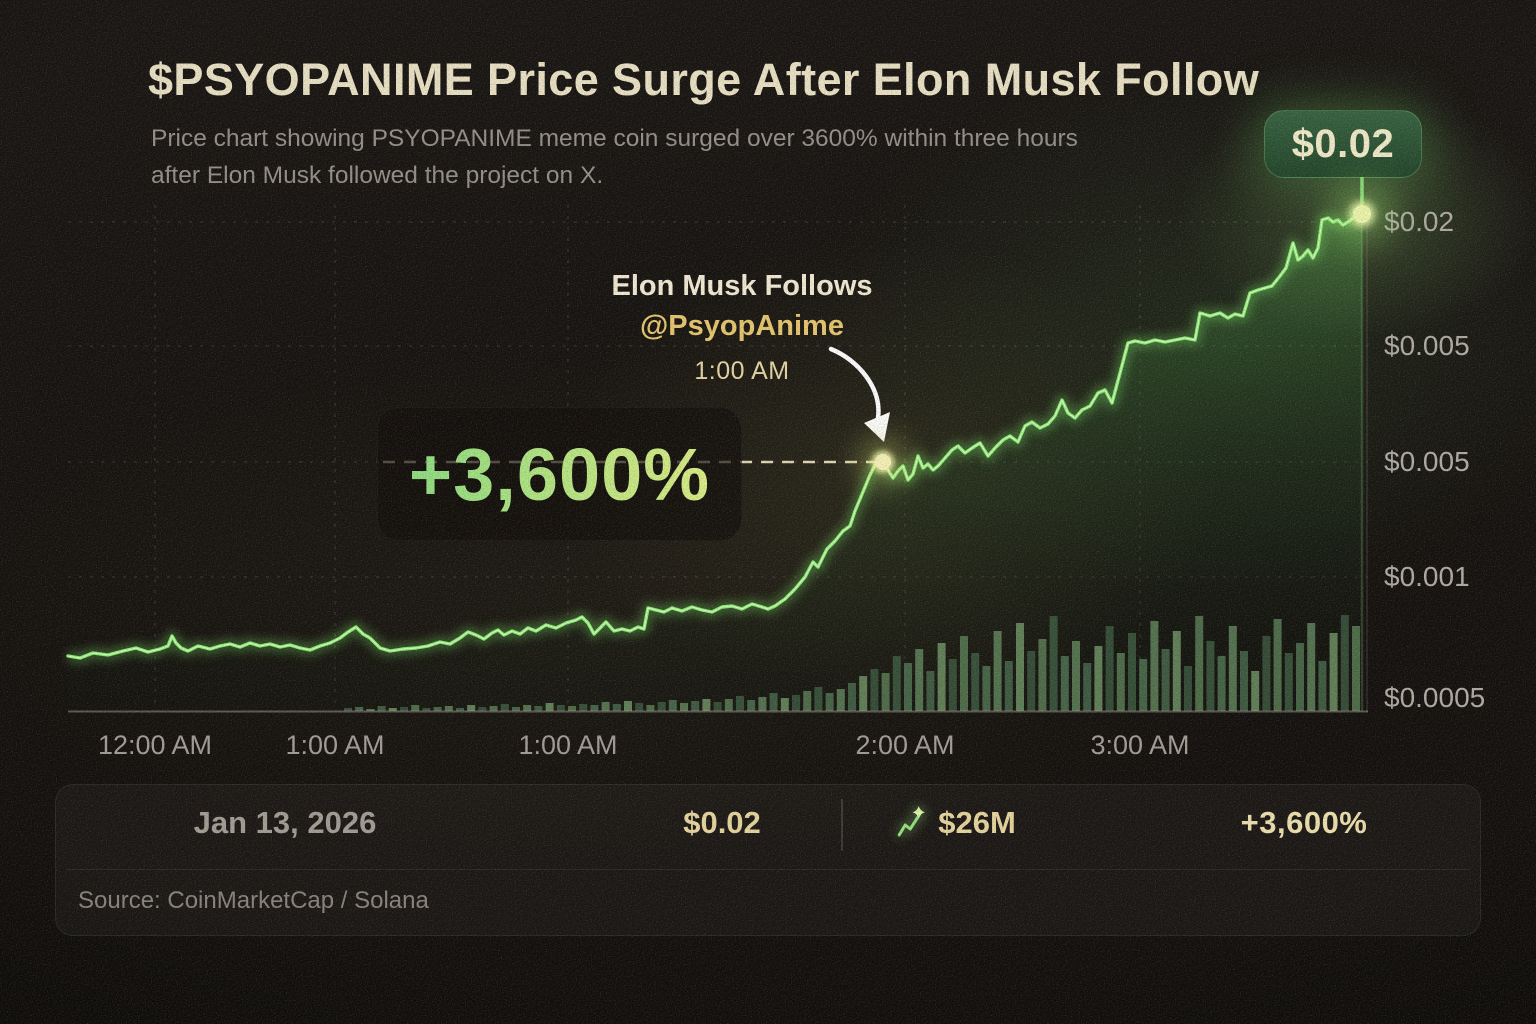 This screenshot has width=1536, height=1024. What do you see at coordinates (1140, 745) in the screenshot?
I see `x-axis-label: 3:00 AM` at bounding box center [1140, 745].